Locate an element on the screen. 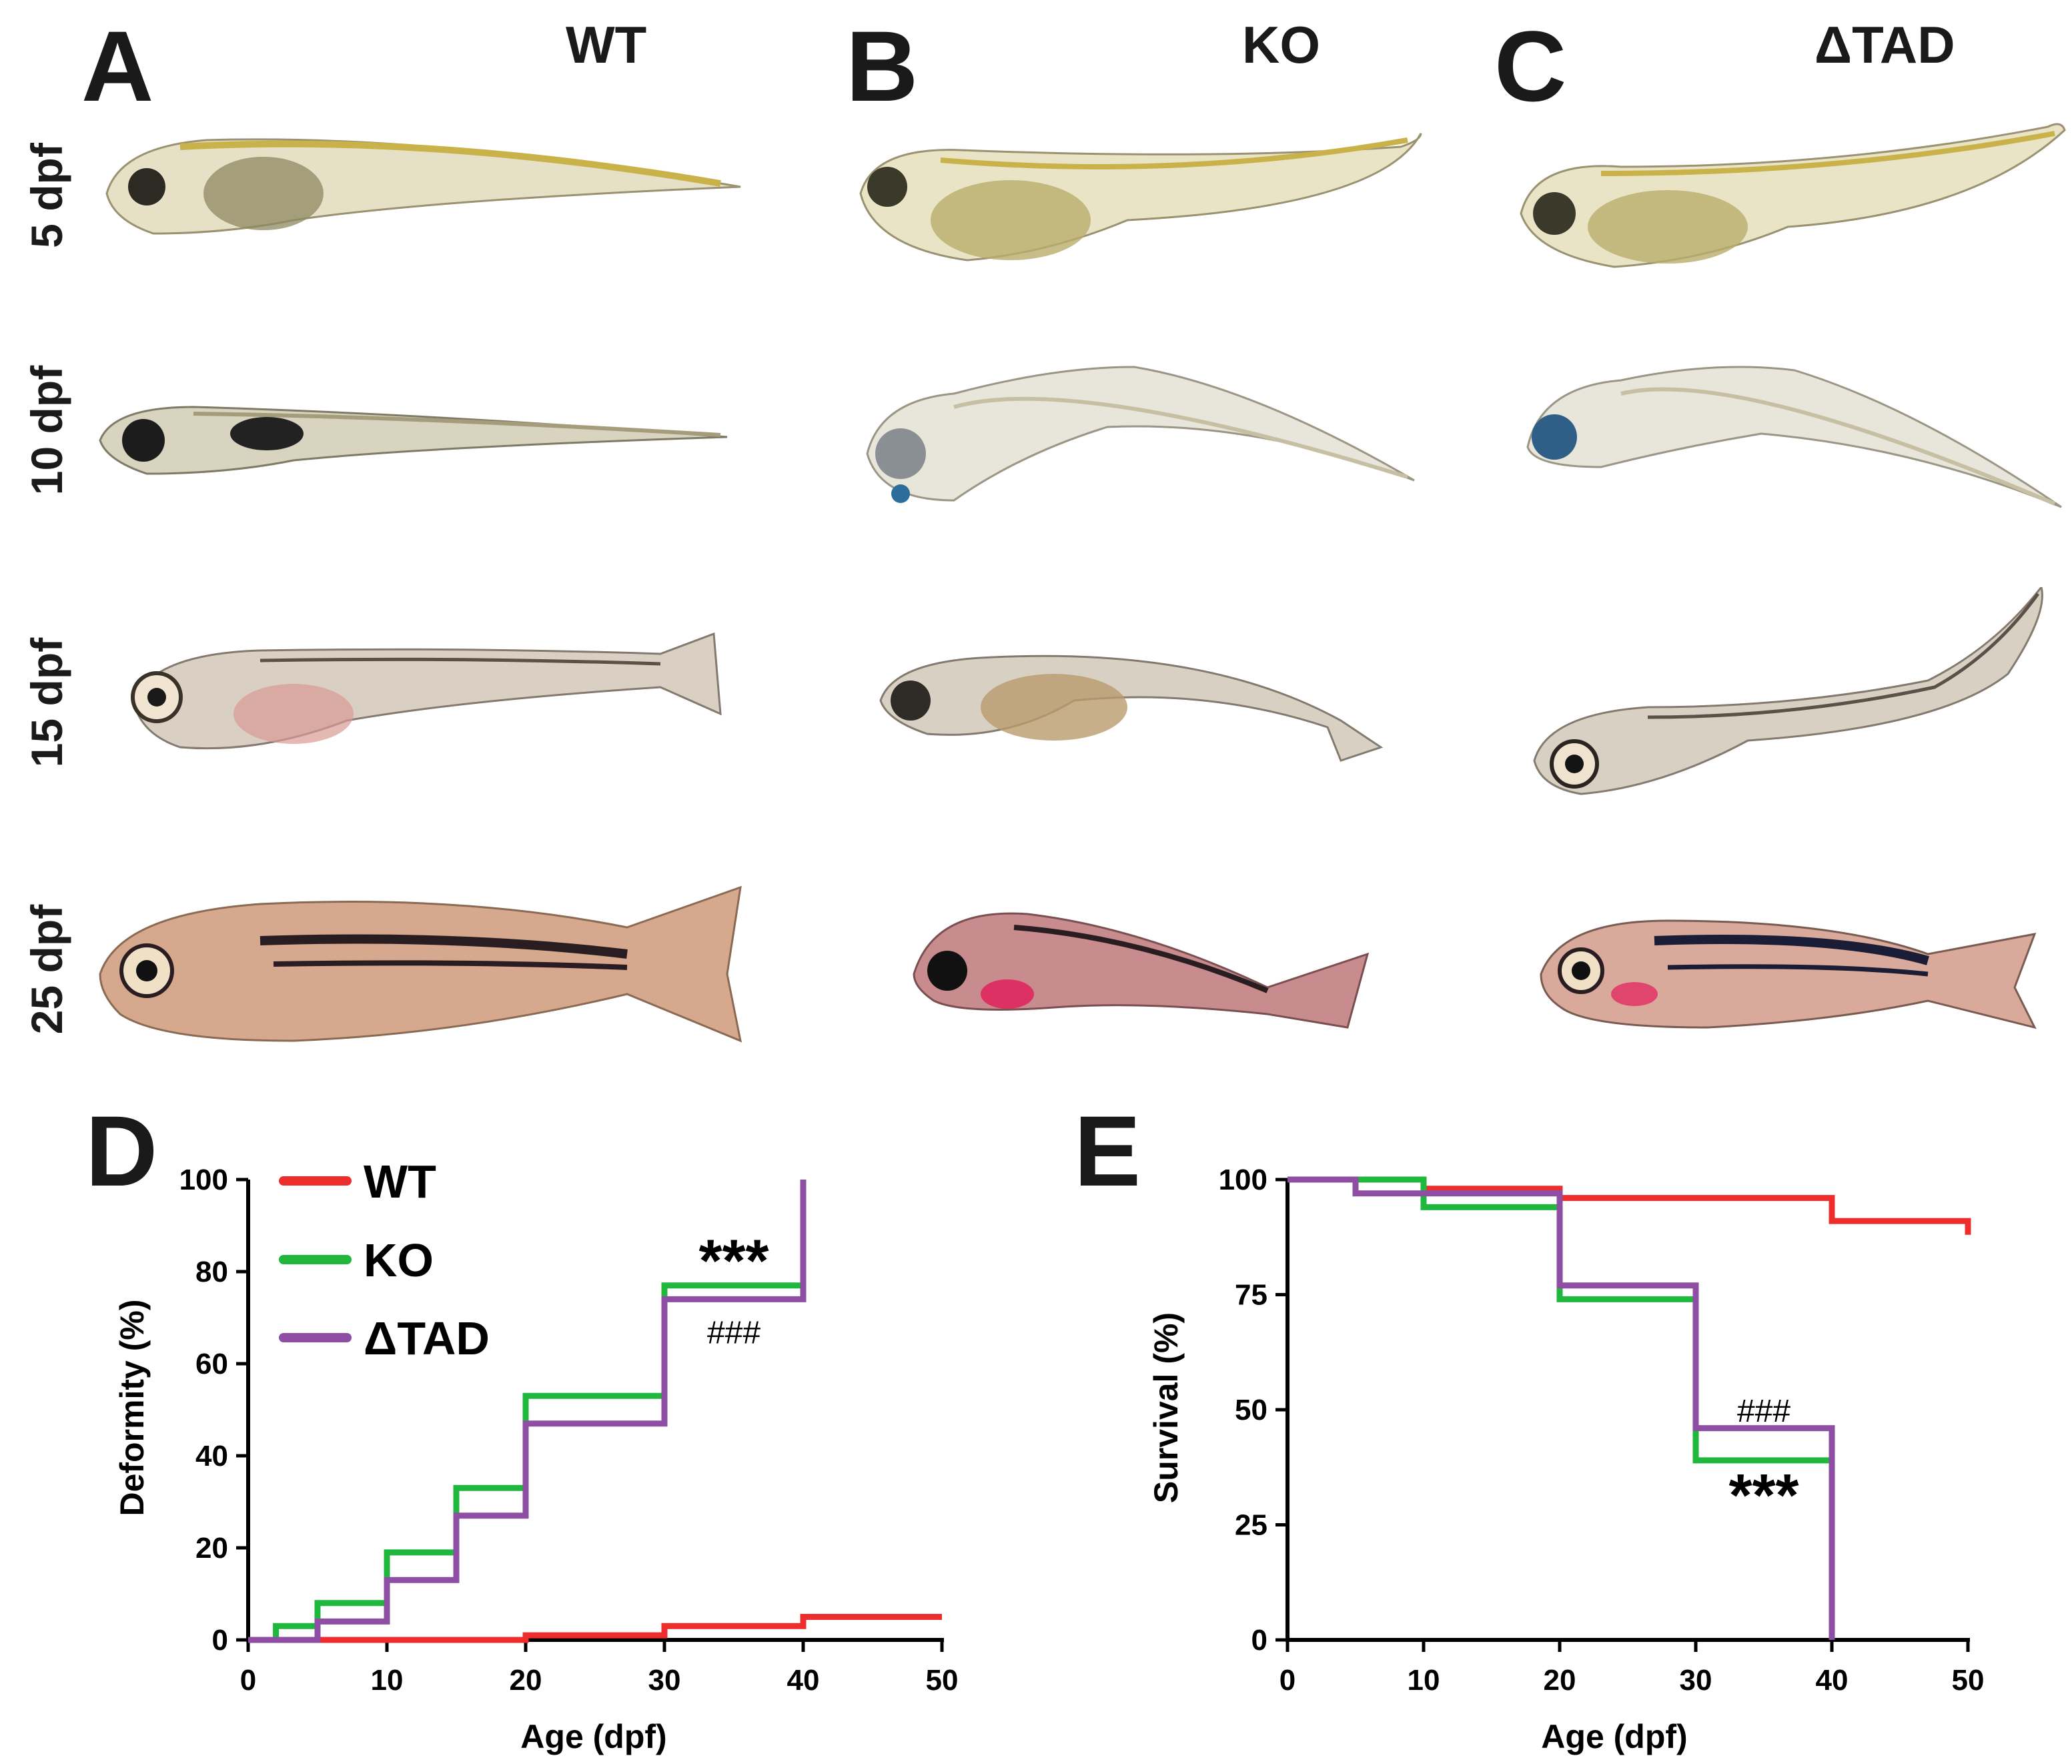  survival-x-tick-label: 40 is located at coordinates (1833, 1680).